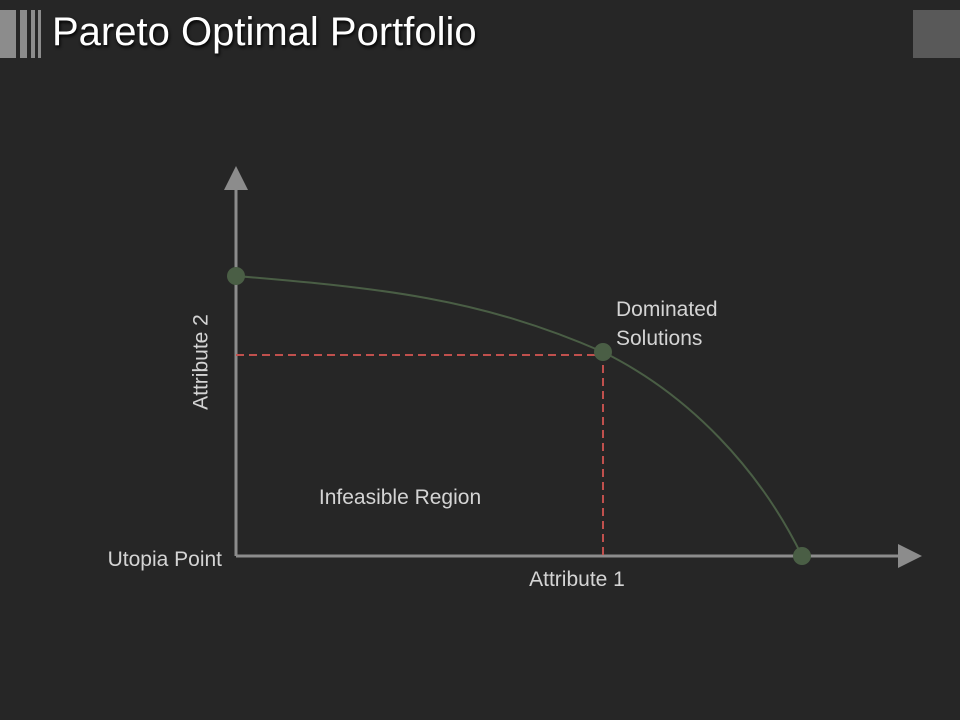 Image resolution: width=960 pixels, height=720 pixels. I want to click on y-axis-arrow, so click(236, 178).